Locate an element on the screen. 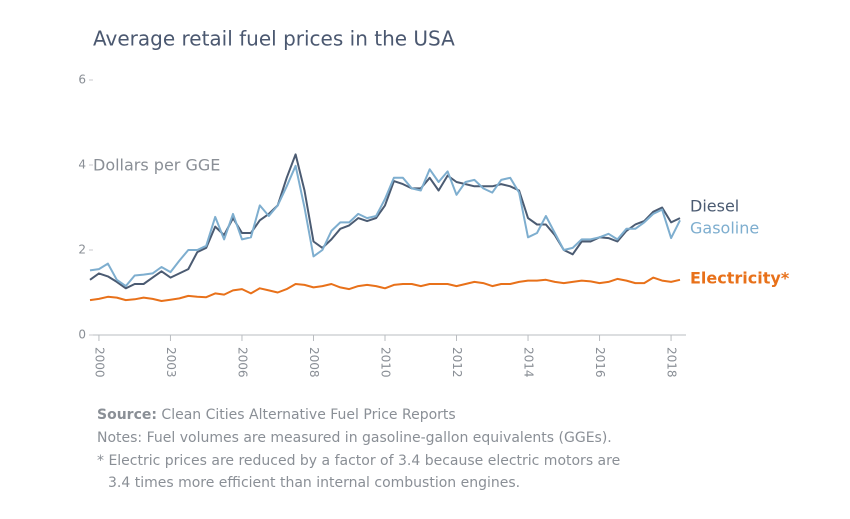 This screenshot has height=519, width=850. x-tick-label: 2010 is located at coordinates (386, 362).